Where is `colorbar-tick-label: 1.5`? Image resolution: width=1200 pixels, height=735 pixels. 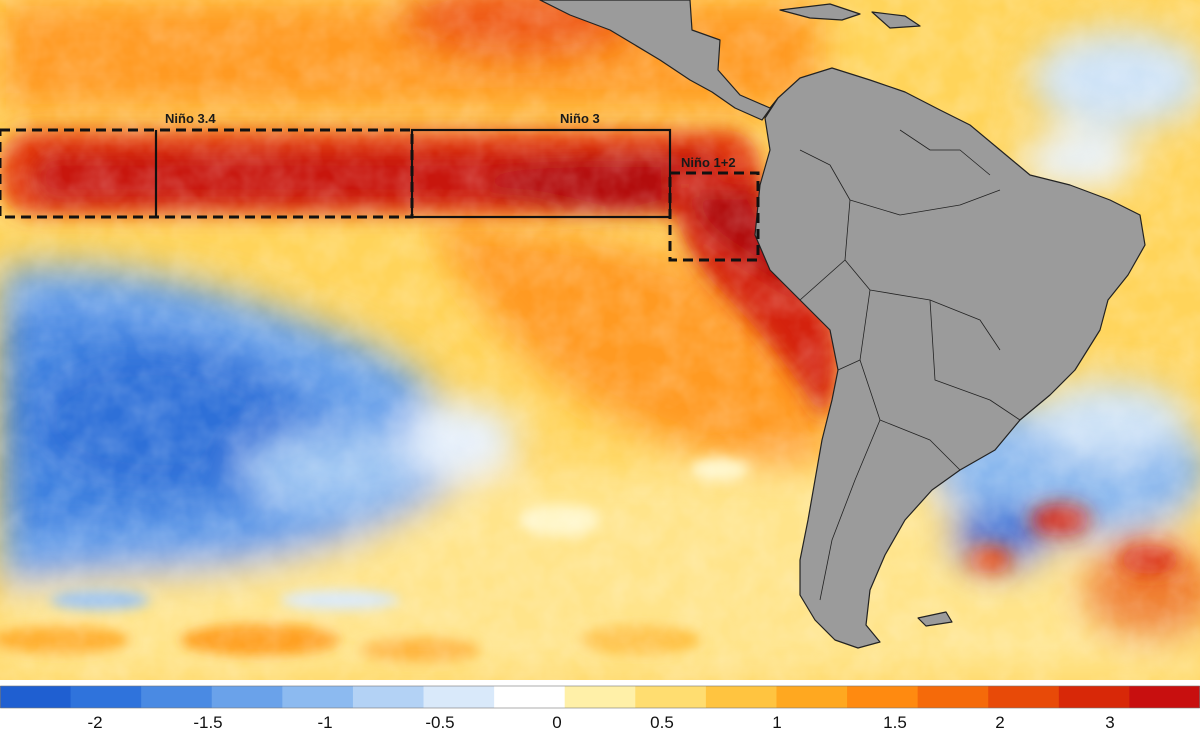
colorbar-tick-label: 1.5 is located at coordinates (895, 722).